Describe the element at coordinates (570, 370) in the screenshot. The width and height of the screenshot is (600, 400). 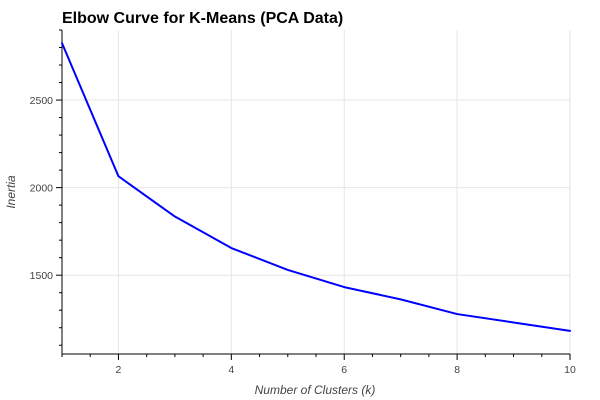
I see `x-tick-label: 10` at that location.